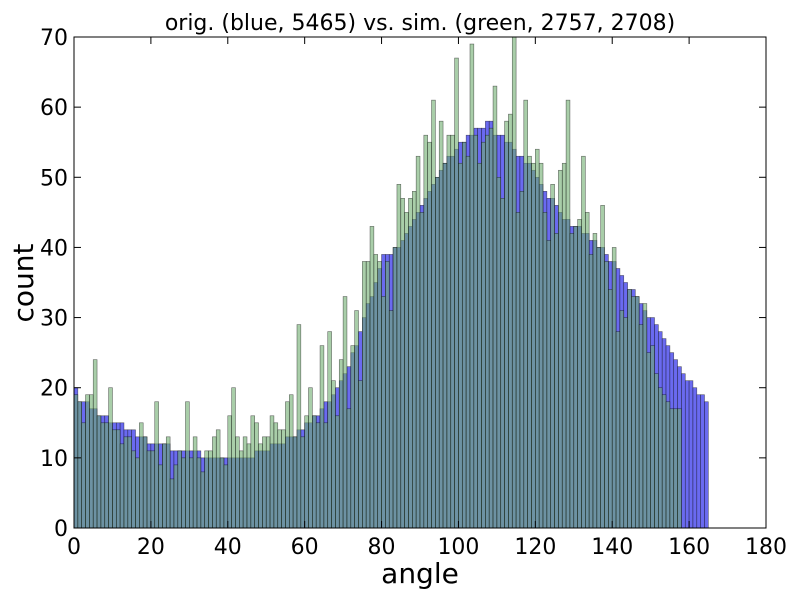  What do you see at coordinates (23, 282) in the screenshot?
I see `y-axis-label: count` at bounding box center [23, 282].